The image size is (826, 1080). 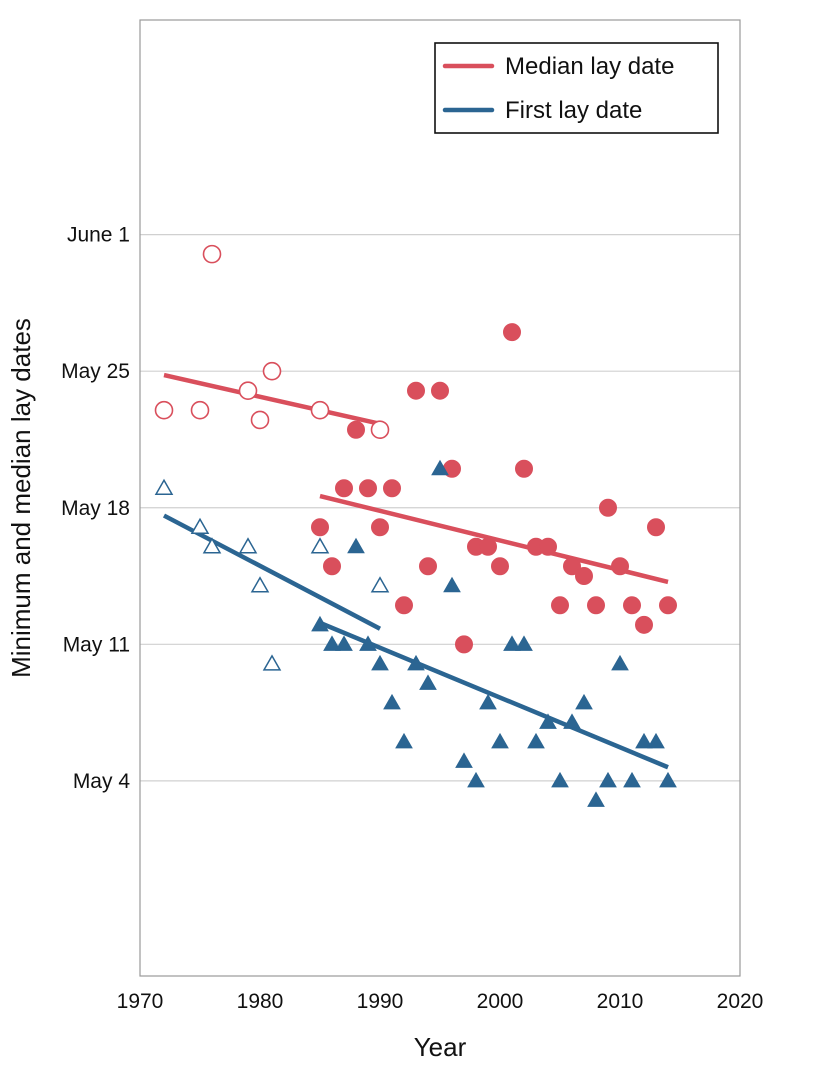 What do you see at coordinates (589, 66) in the screenshot?
I see `legend-label-median: Median lay date` at bounding box center [589, 66].